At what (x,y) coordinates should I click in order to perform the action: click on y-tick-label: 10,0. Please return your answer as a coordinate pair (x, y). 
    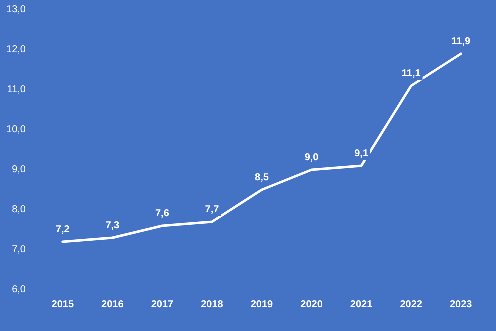
    Looking at the image, I should click on (16, 130).